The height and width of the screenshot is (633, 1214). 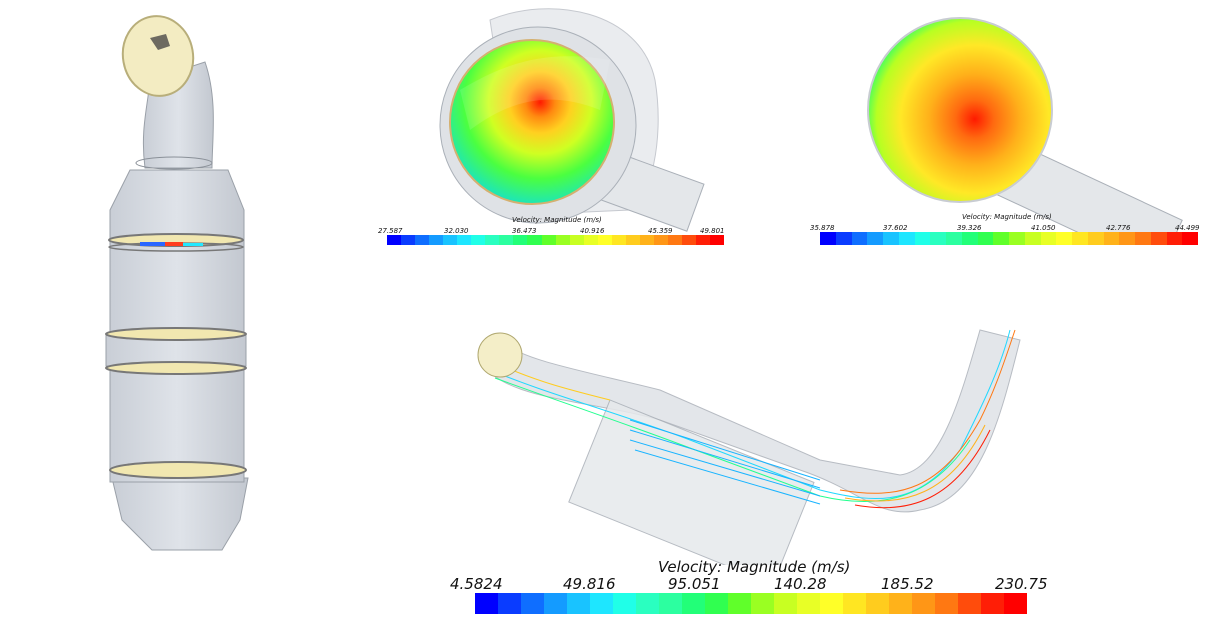 I want to click on colorbar-tick: 41.050, so click(x=1043, y=228).